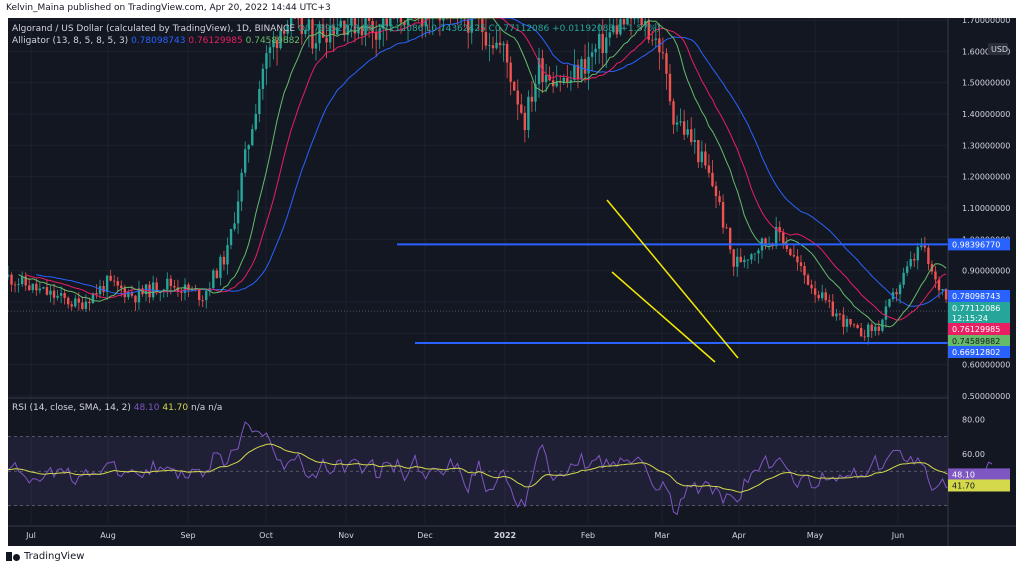  What do you see at coordinates (187, 535) in the screenshot?
I see `time-axis-label: Sep` at bounding box center [187, 535].